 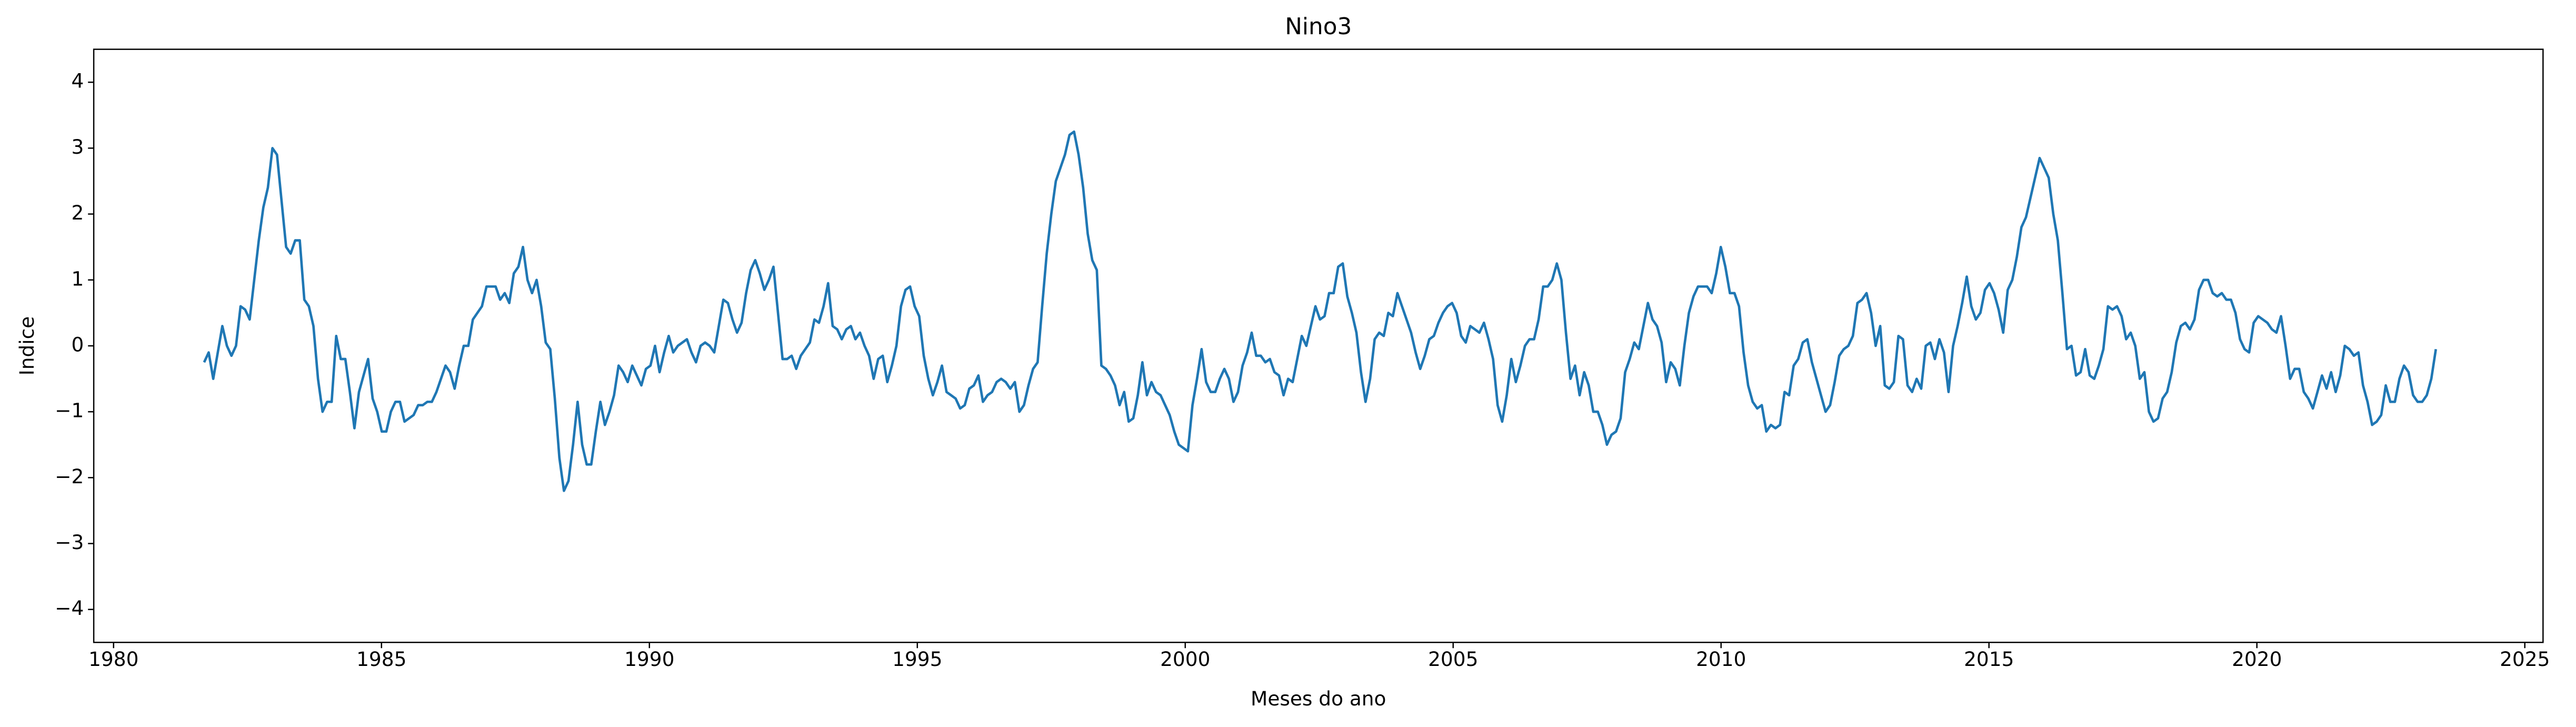 I want to click on x-tick-label: 1990, so click(x=649, y=659).